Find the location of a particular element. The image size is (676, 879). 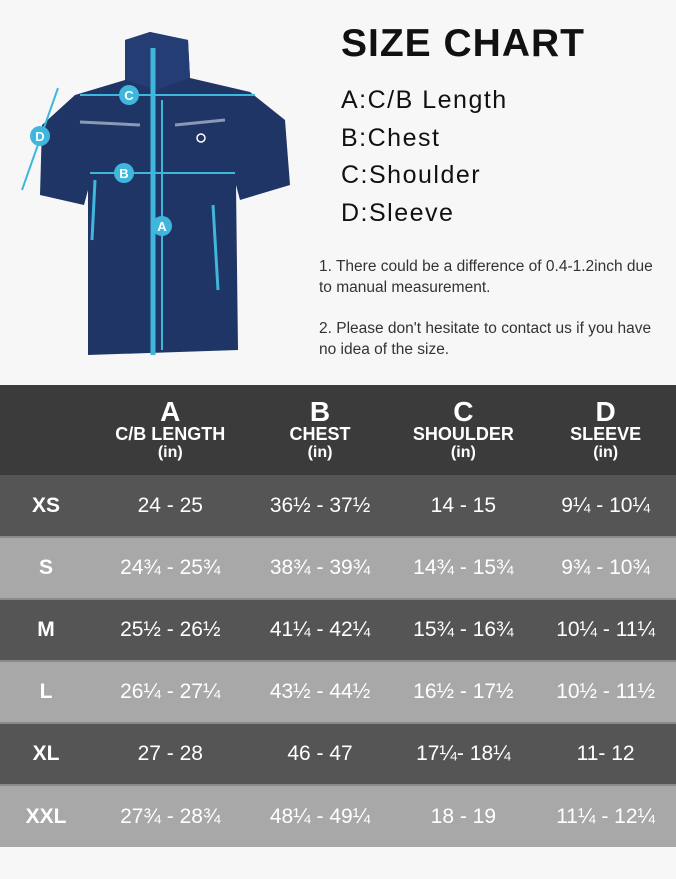

legend-item: D:Sleeve is located at coordinates (398, 212).